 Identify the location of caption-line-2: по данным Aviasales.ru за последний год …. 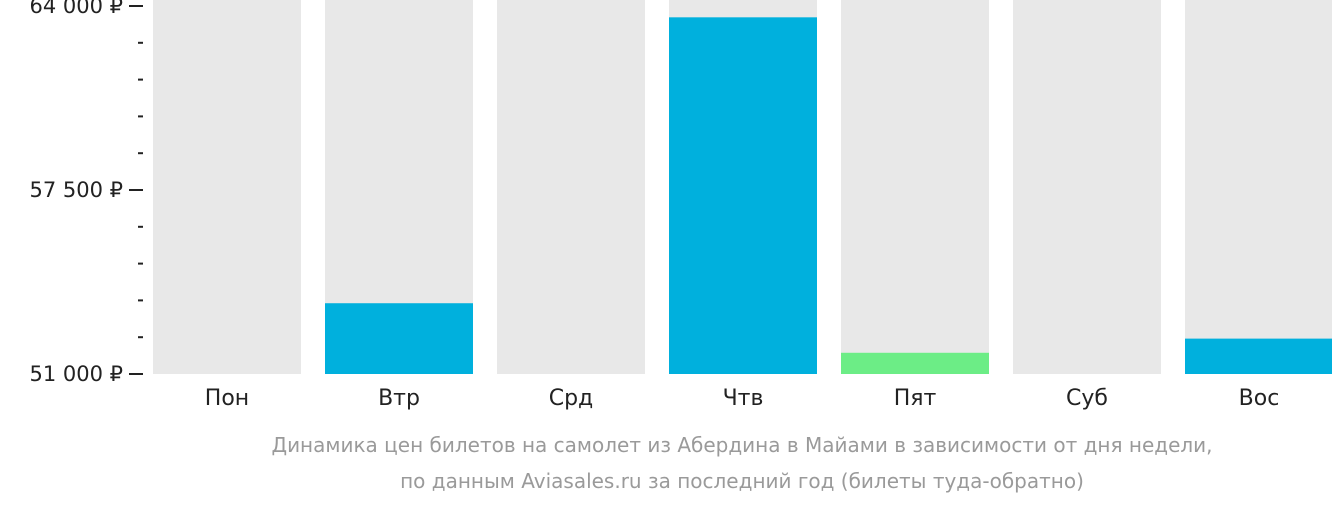
(742, 481).